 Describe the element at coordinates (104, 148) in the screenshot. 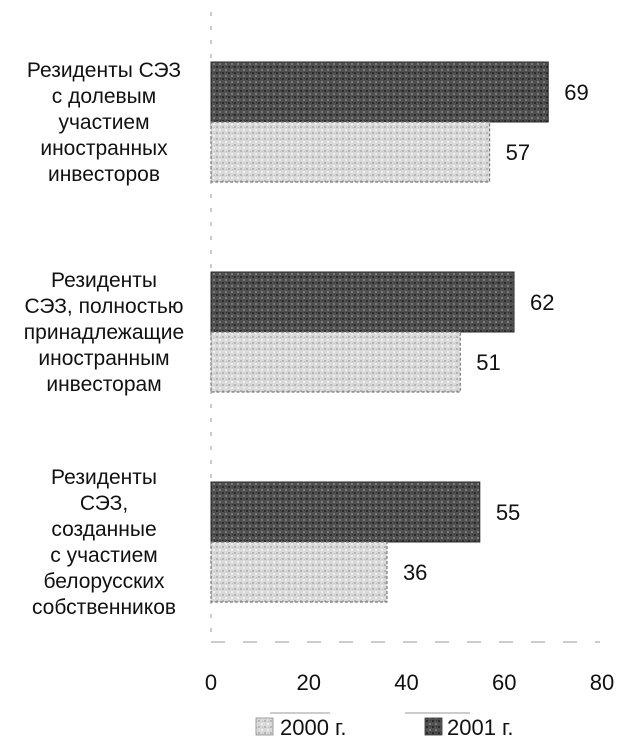

I see `category-label-line: иностранных` at that location.